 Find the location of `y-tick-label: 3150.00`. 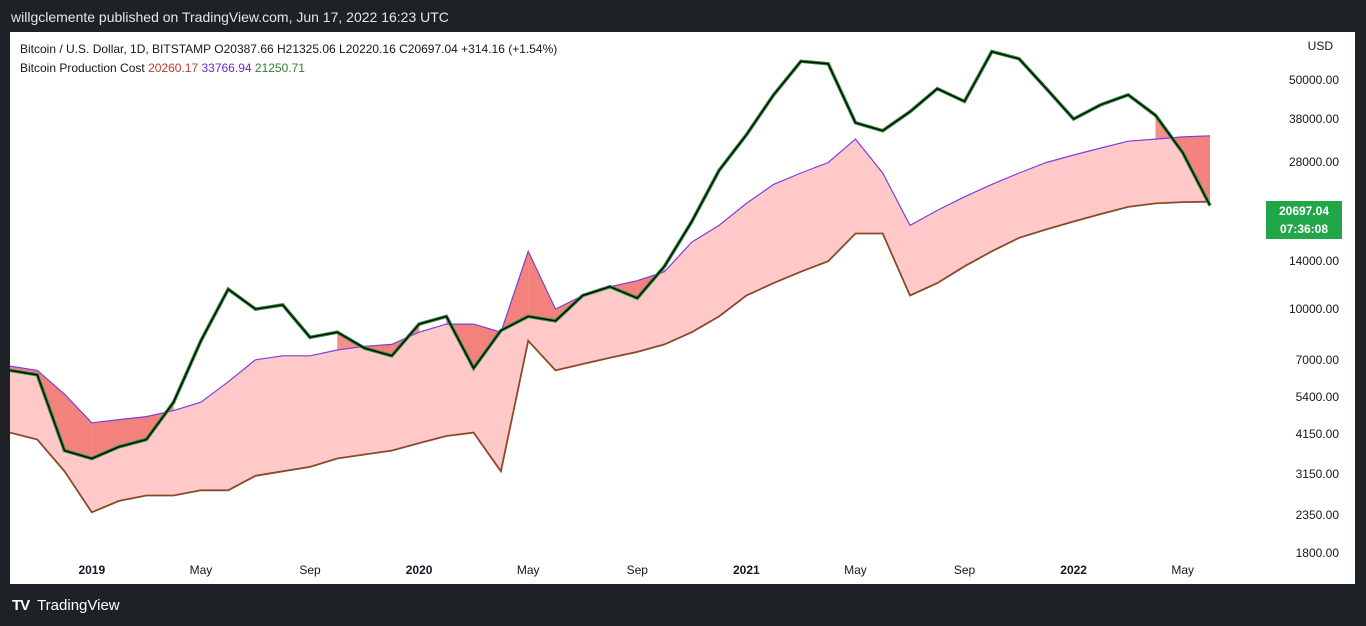

y-tick-label: 3150.00 is located at coordinates (1317, 473).